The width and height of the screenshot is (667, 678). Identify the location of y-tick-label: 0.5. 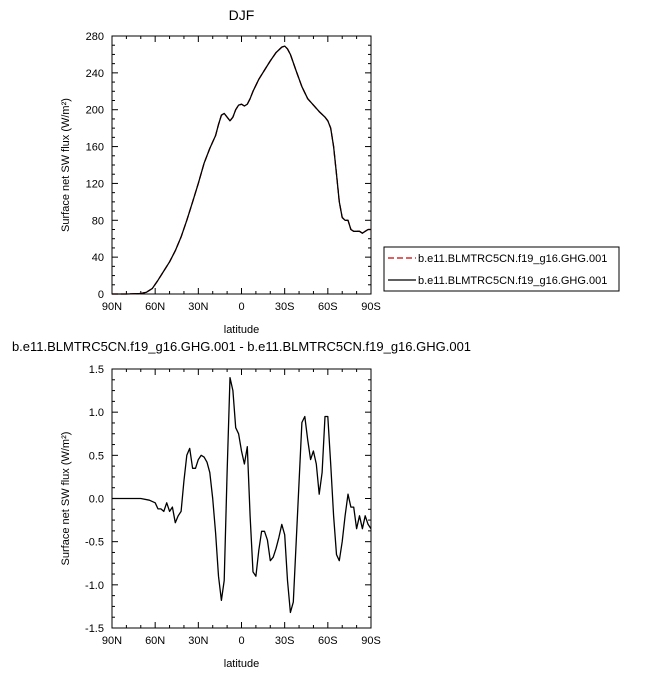
(96, 456).